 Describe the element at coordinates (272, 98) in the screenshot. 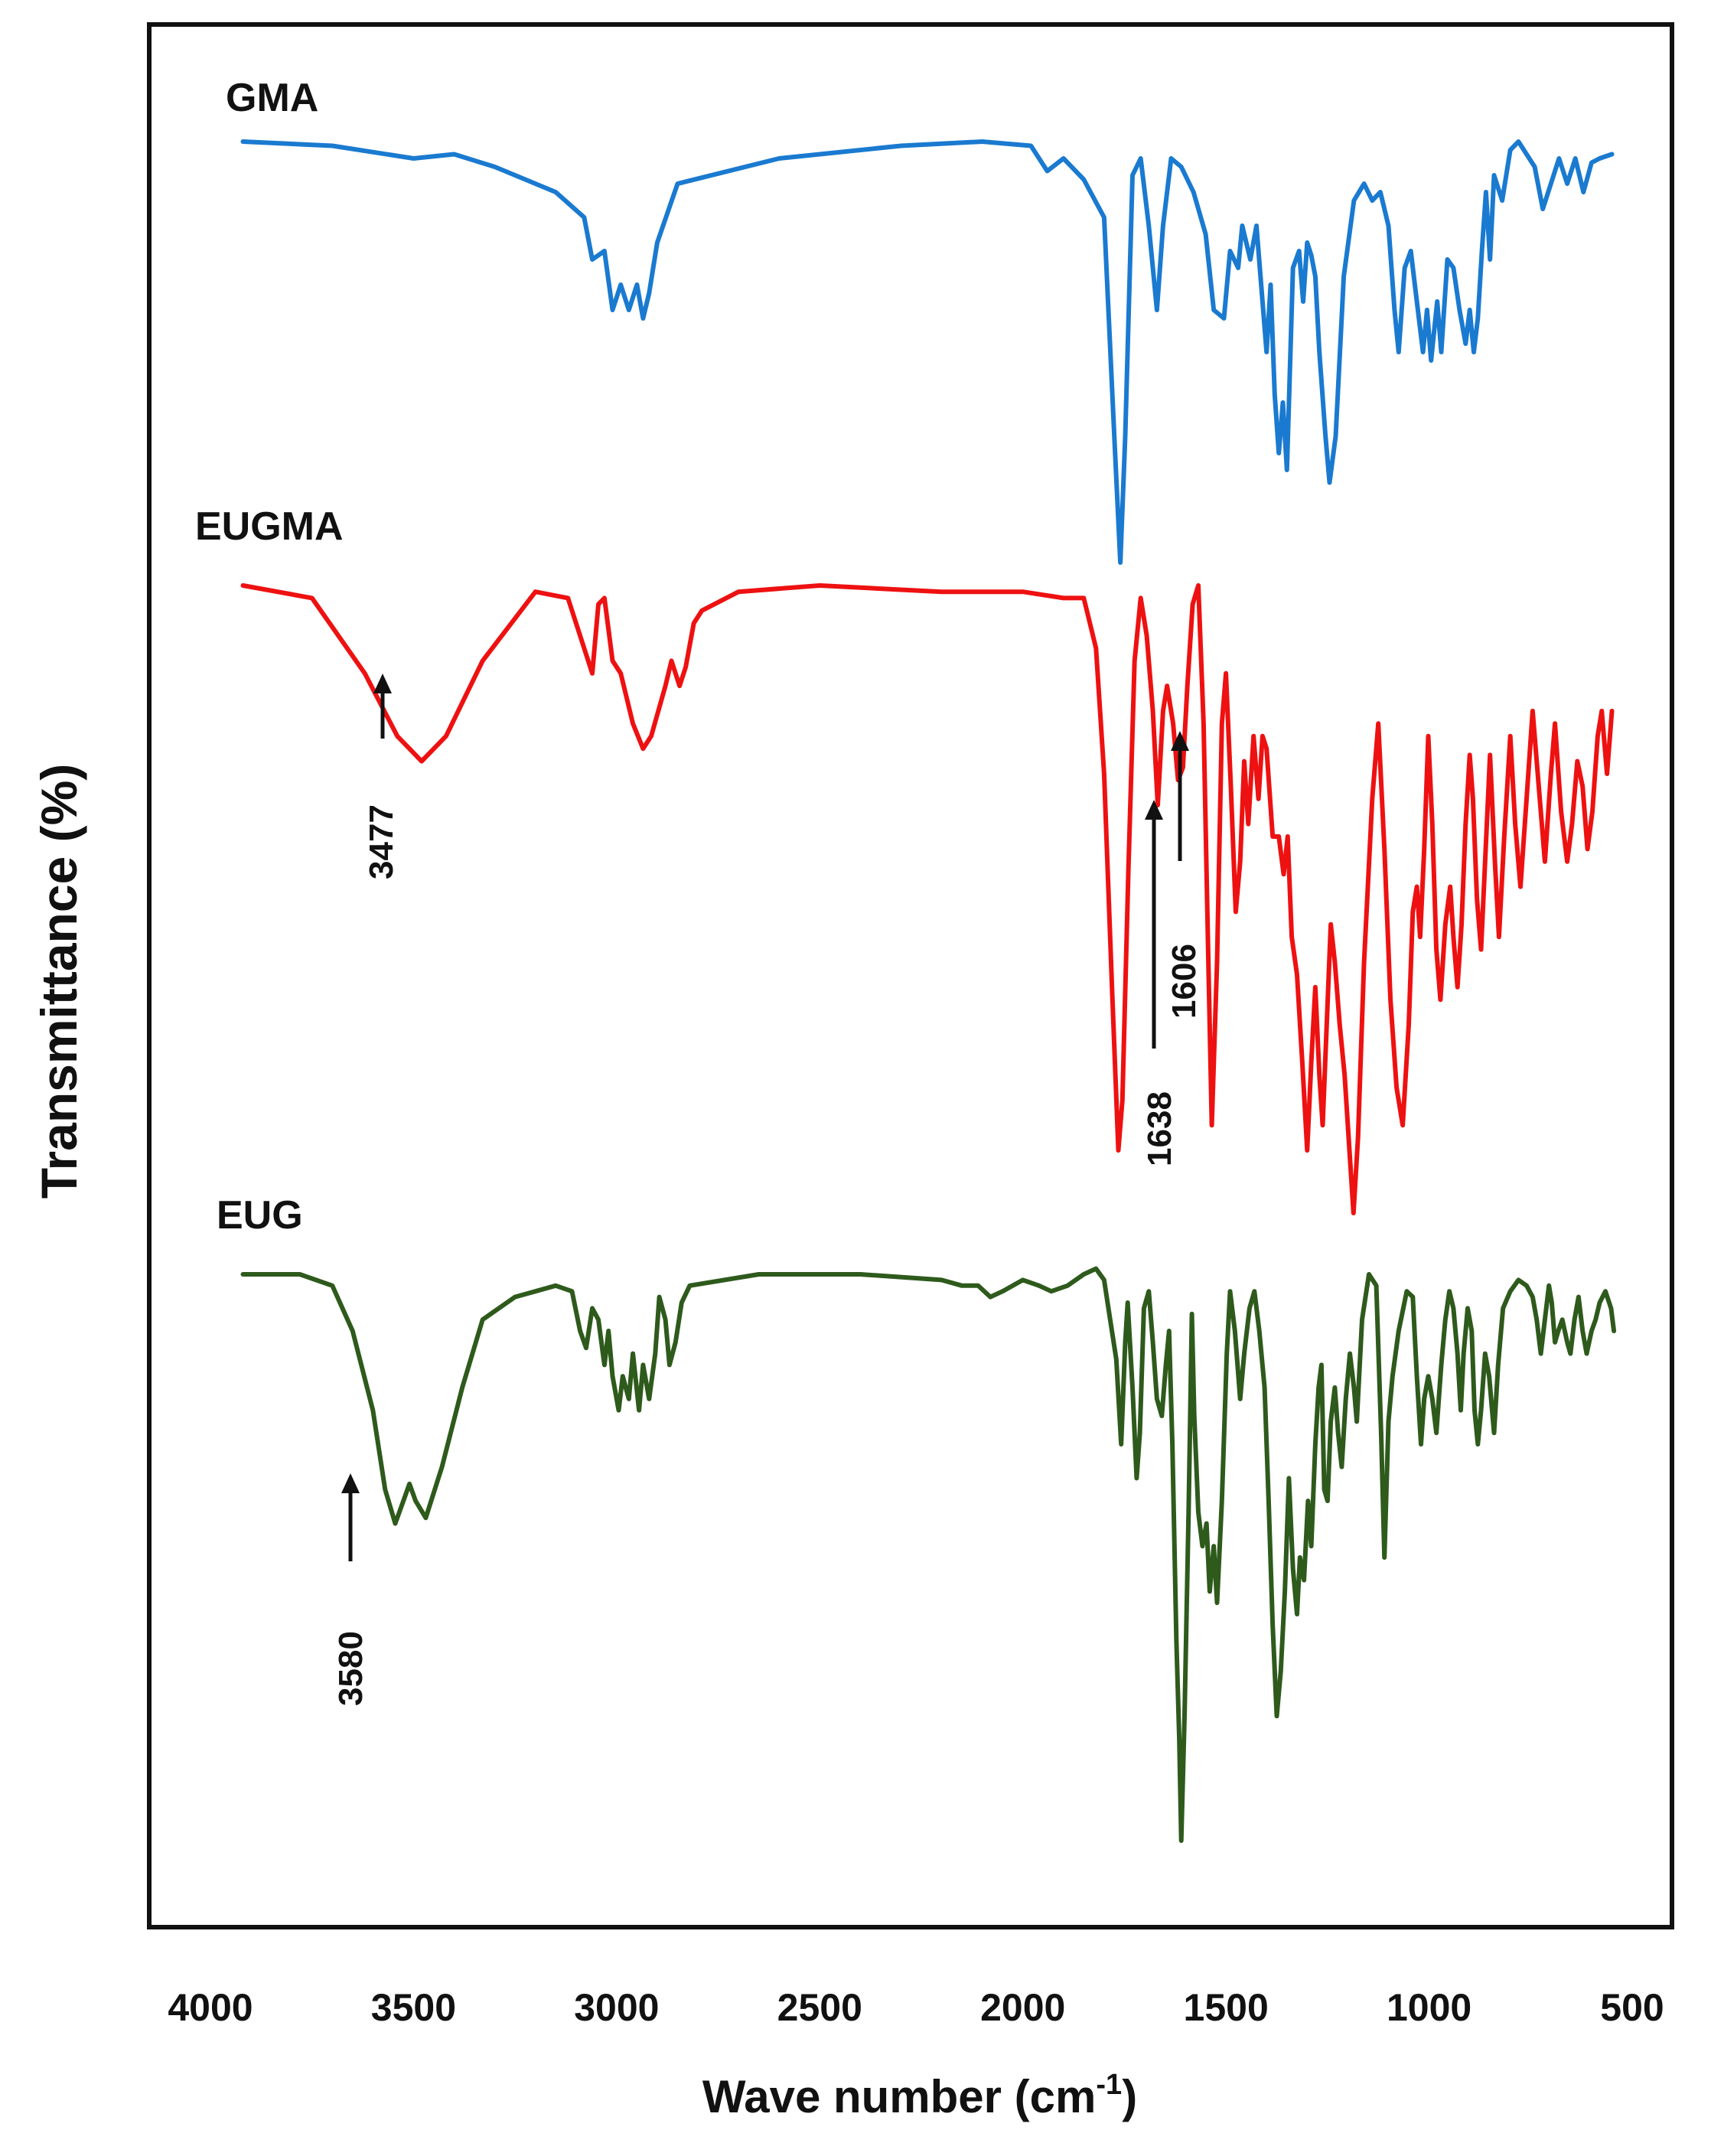

I see `series-label-gma: GMA` at that location.